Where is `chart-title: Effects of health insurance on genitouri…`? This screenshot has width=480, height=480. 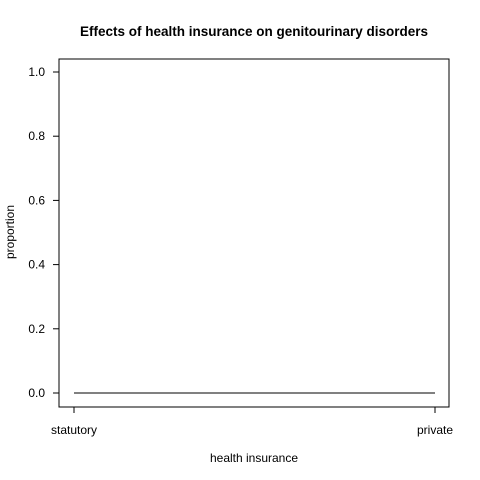
chart-title: Effects of health insurance on genitouri… is located at coordinates (254, 31).